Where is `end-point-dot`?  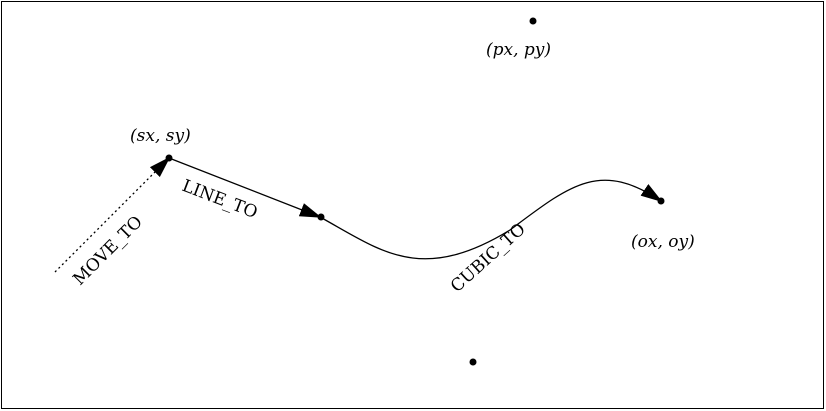 end-point-dot is located at coordinates (661, 201).